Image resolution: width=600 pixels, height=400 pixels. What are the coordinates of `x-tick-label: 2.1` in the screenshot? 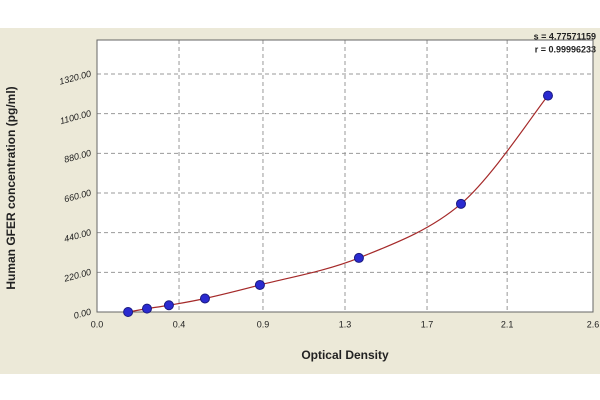 It's located at (507, 324).